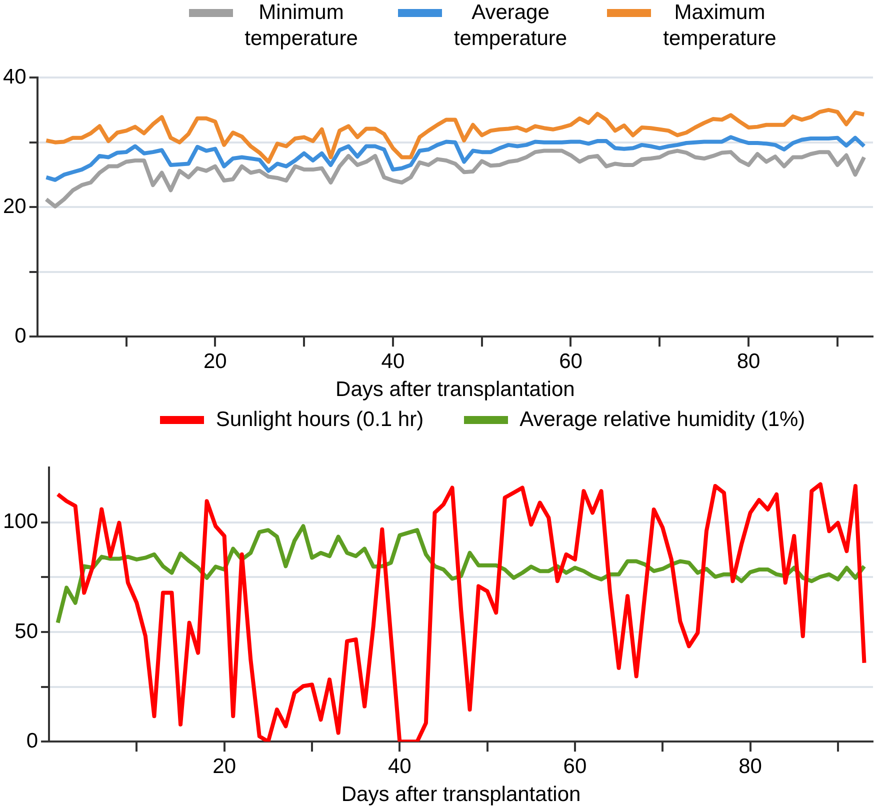  Describe the element at coordinates (320, 420) in the screenshot. I see `legend-label: Sunlight hours (0.1 hr)` at that location.